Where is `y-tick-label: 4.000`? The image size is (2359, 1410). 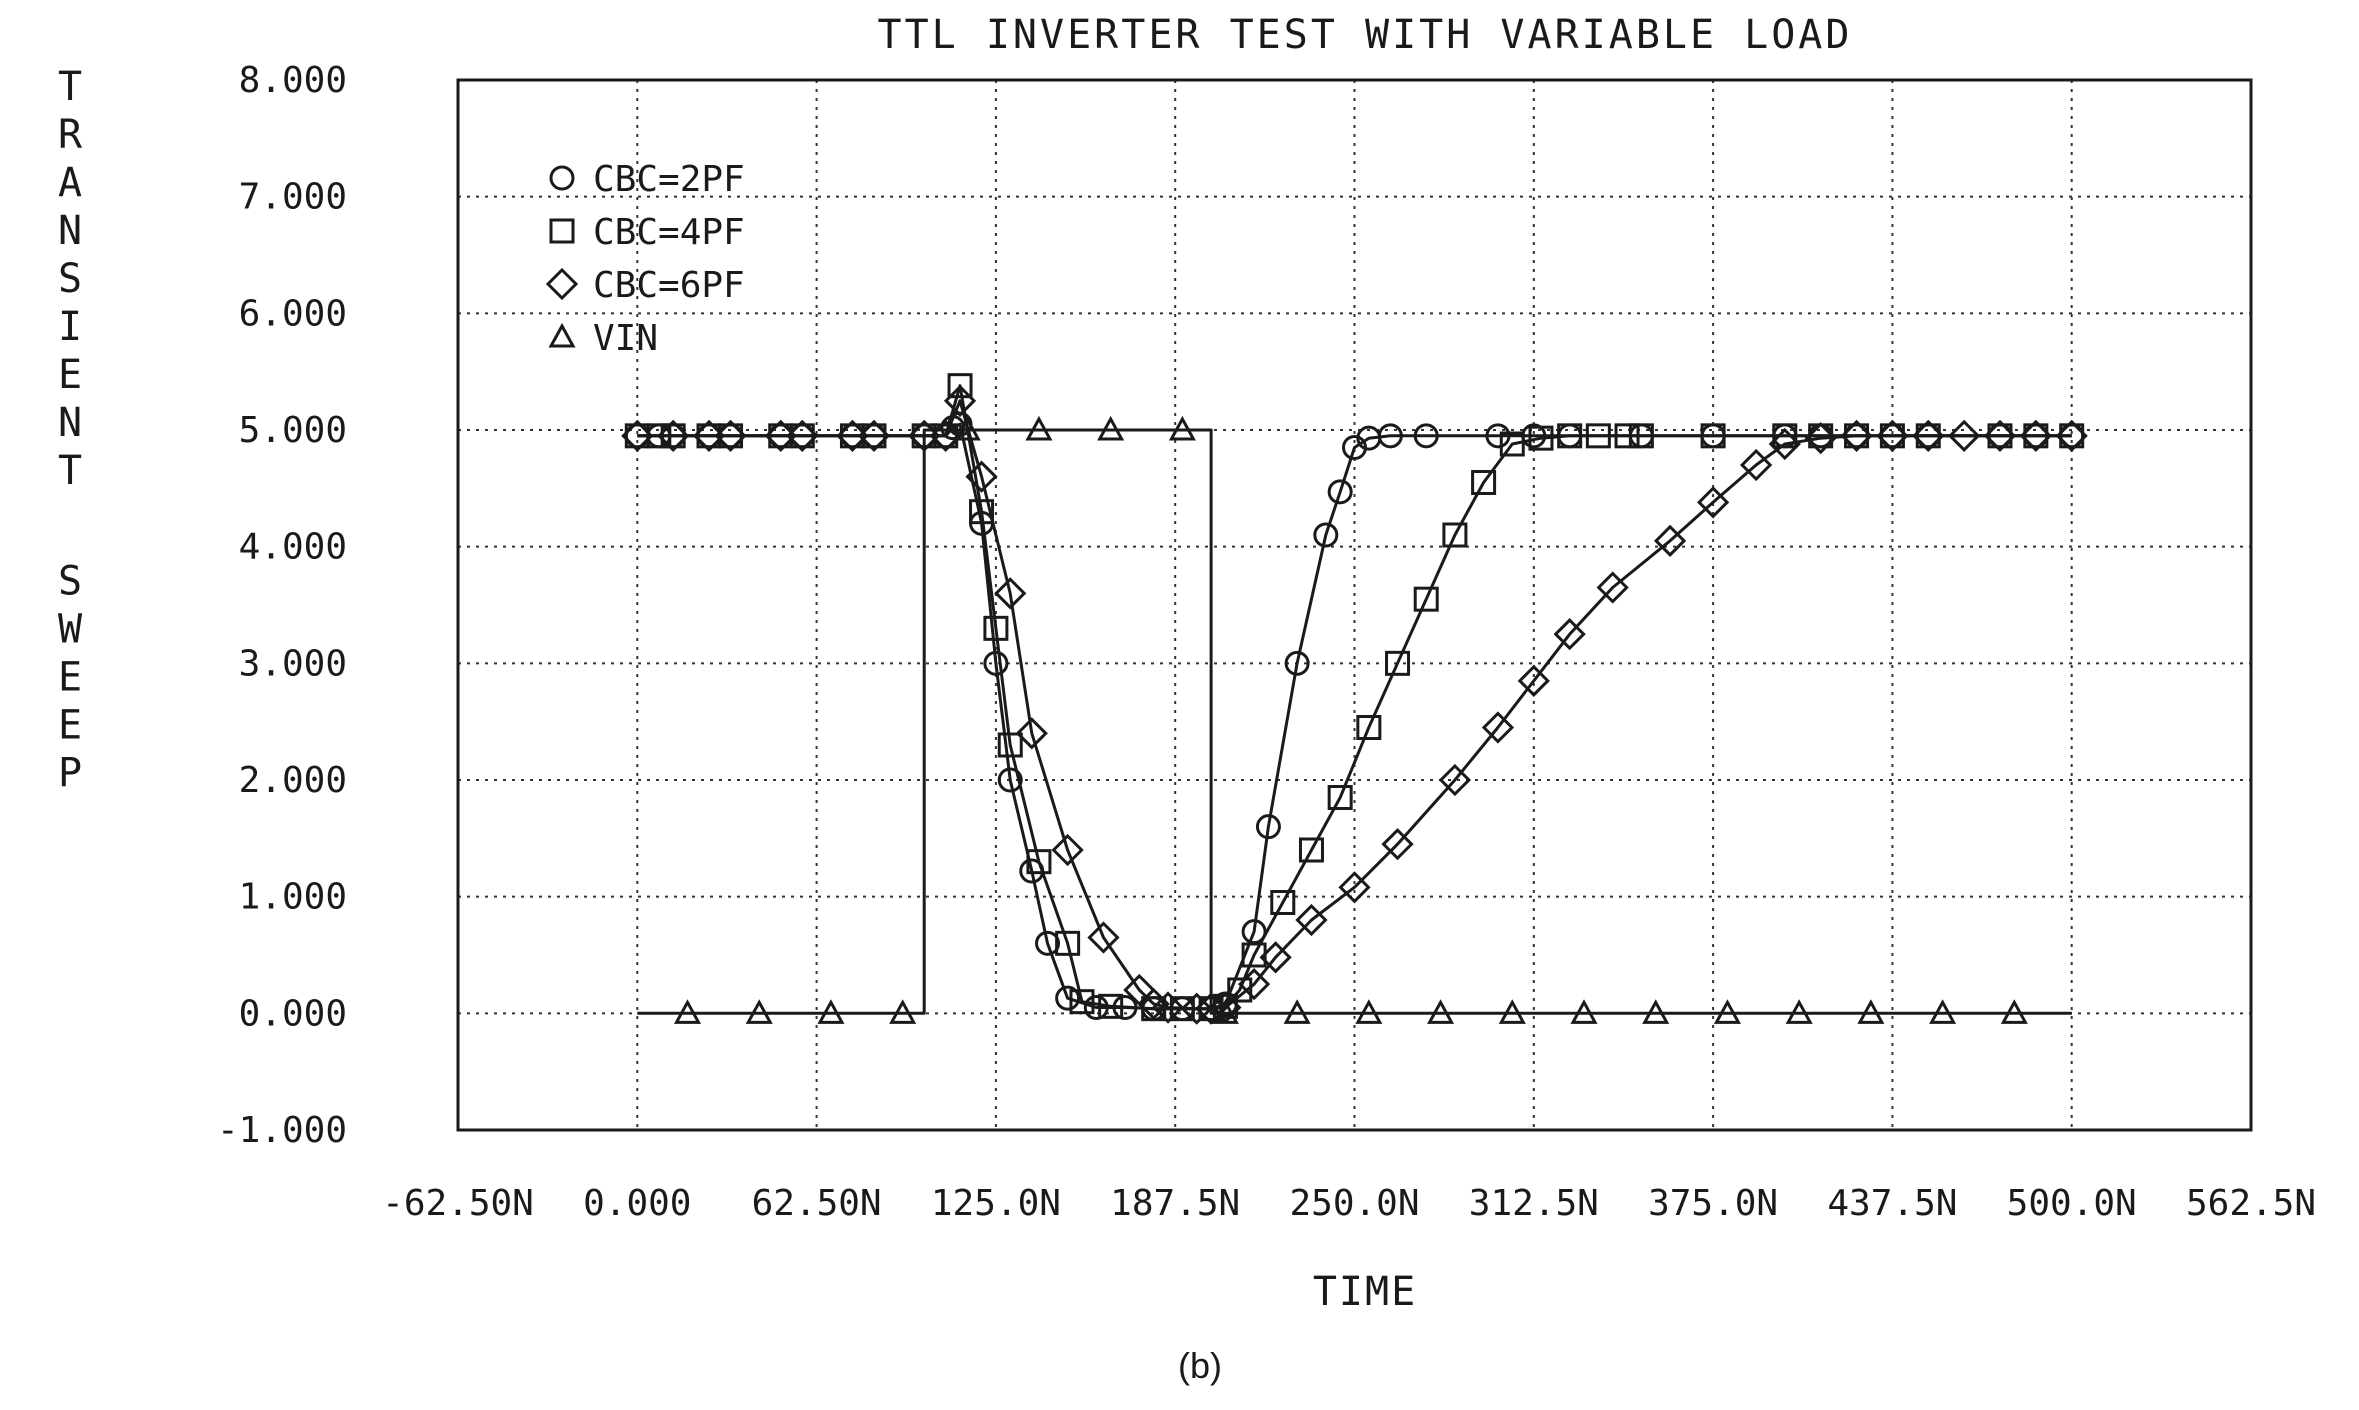
y-tick-label: 4.000 is located at coordinates (293, 547).